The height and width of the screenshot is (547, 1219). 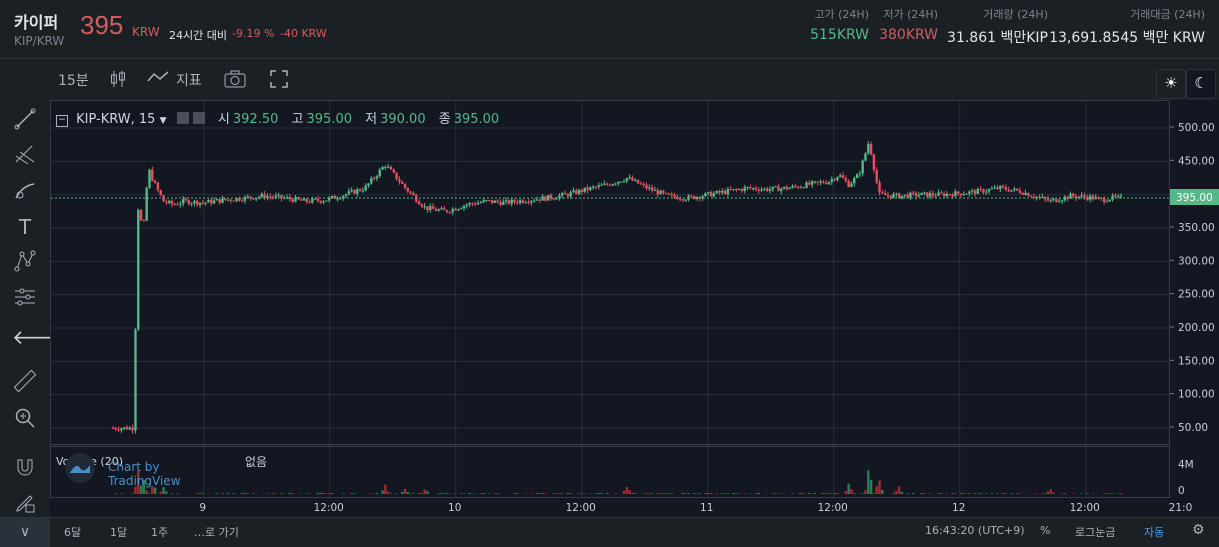 What do you see at coordinates (216, 532) in the screenshot?
I see `goto-date: …로 가기` at bounding box center [216, 532].